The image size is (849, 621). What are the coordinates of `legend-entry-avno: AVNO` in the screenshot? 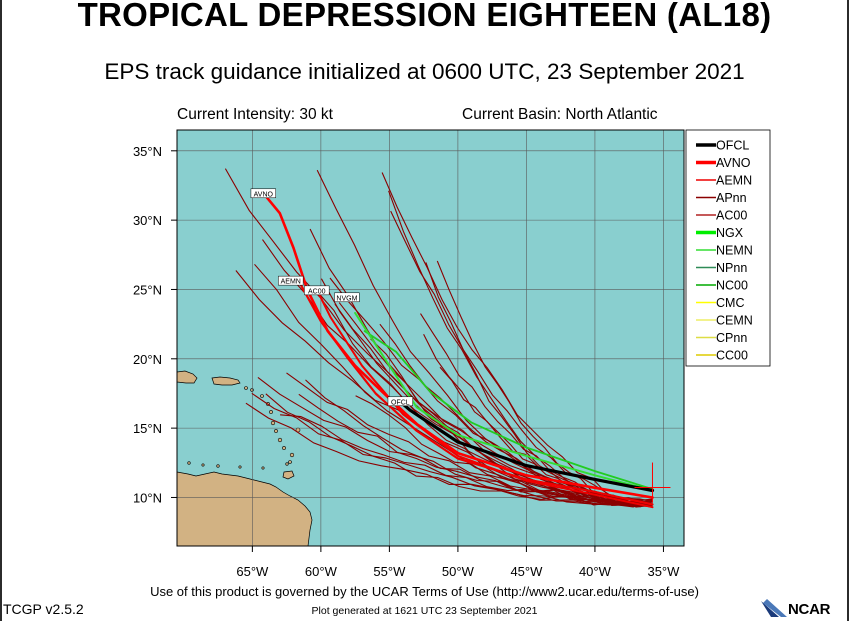 It's located at (723, 163).